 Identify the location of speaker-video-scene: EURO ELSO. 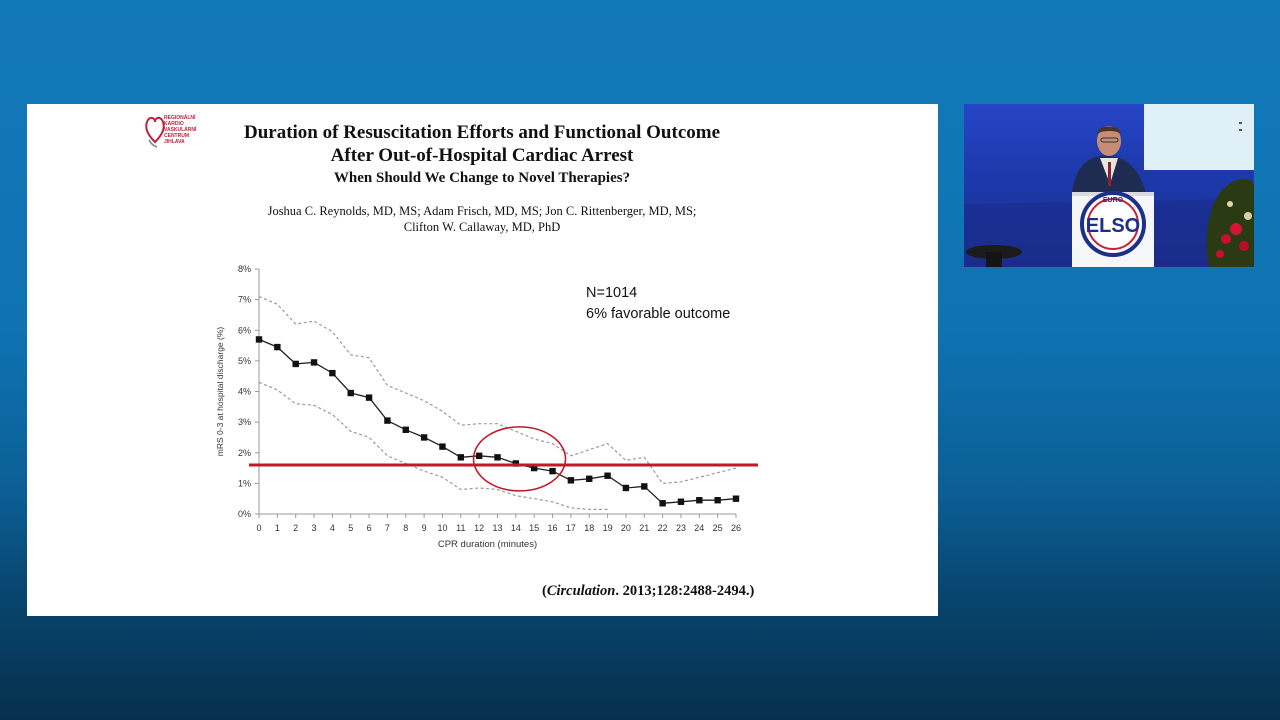
(1109, 185).